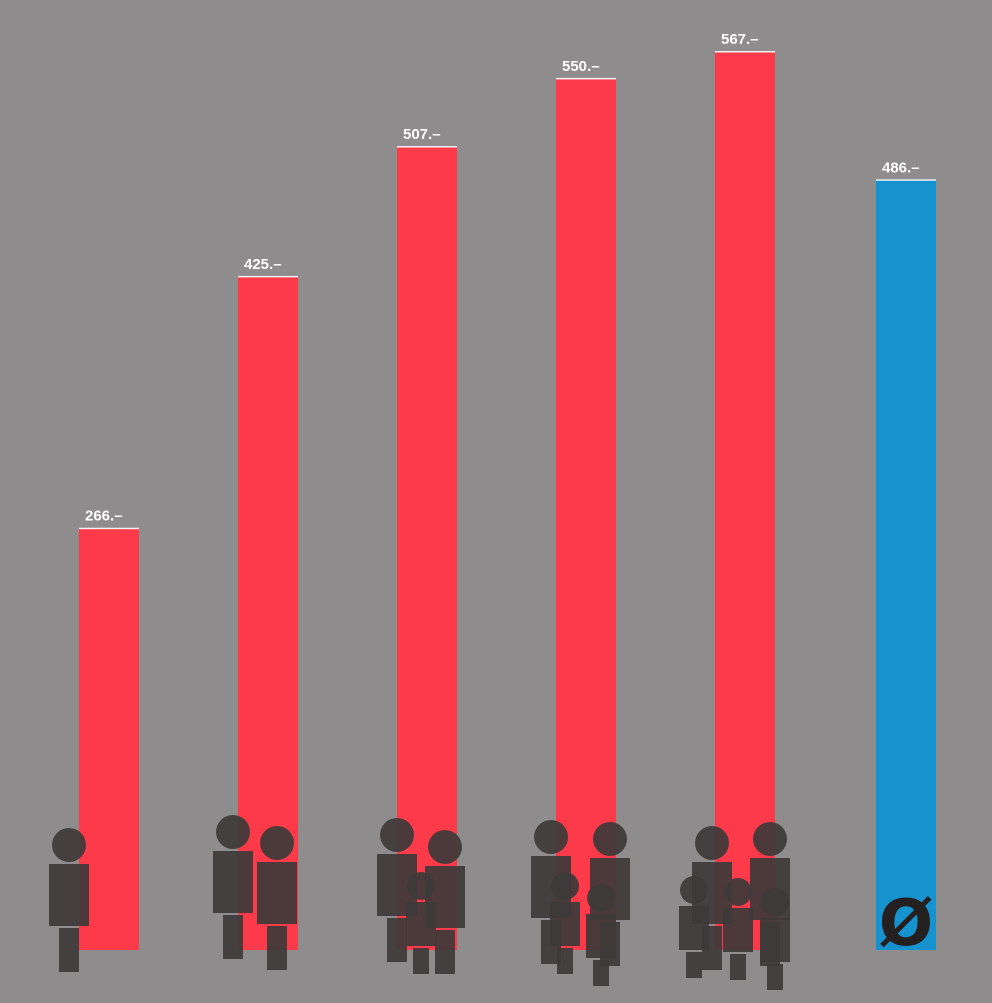 This screenshot has height=1003, width=992. Describe the element at coordinates (740, 39) in the screenshot. I see `bar-value-label: 567.–` at that location.